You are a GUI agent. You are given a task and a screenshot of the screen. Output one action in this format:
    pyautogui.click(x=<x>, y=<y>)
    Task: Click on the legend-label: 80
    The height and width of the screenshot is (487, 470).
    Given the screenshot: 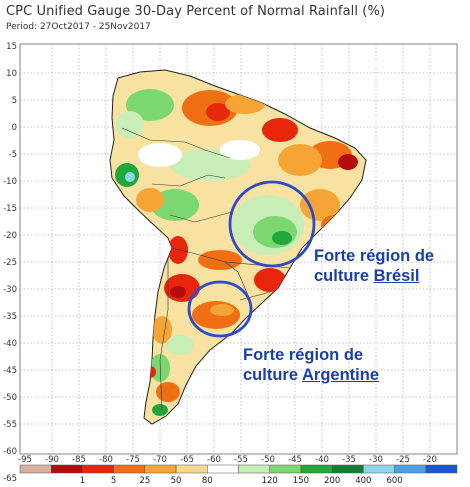 What is the action you would take?
    pyautogui.click(x=207, y=481)
    